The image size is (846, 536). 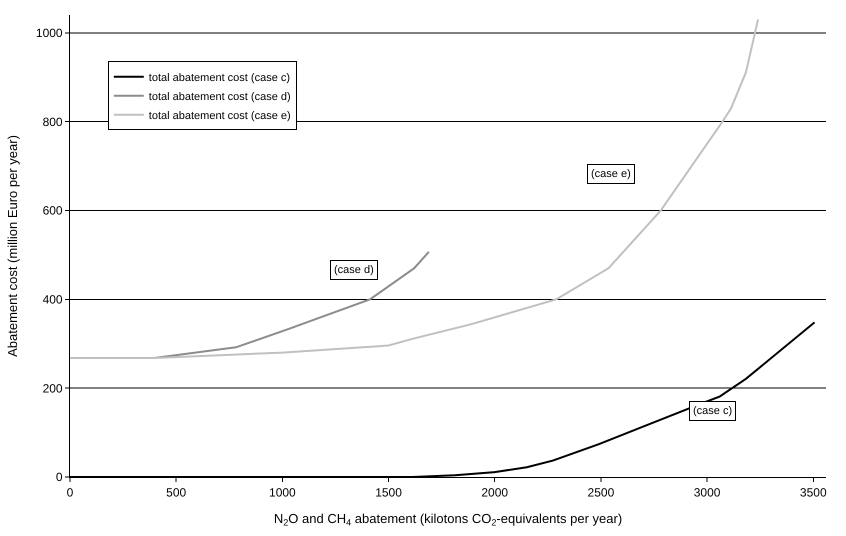 What do you see at coordinates (601, 492) in the screenshot?
I see `x-tick-label: 2500` at bounding box center [601, 492].